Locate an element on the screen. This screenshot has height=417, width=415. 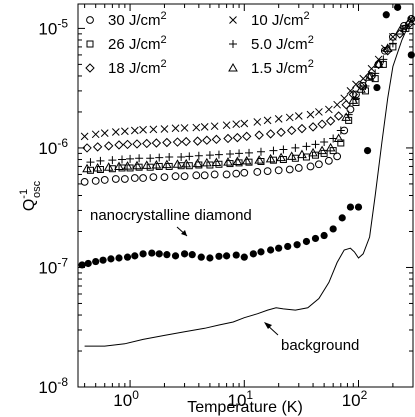
legend-entry: 1.5 J/cm2 is located at coordinates (271, 67).